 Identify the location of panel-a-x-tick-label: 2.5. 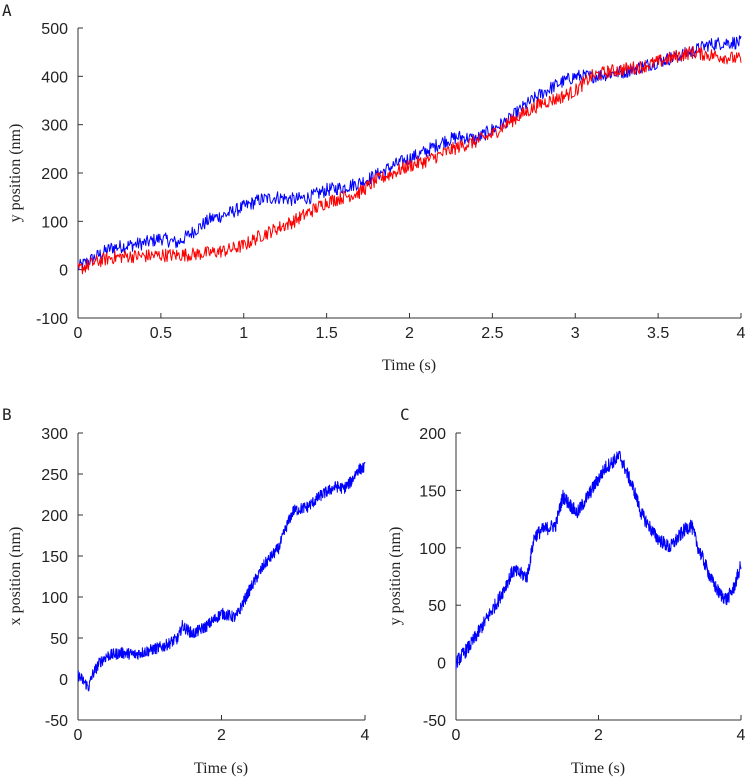
(492, 333).